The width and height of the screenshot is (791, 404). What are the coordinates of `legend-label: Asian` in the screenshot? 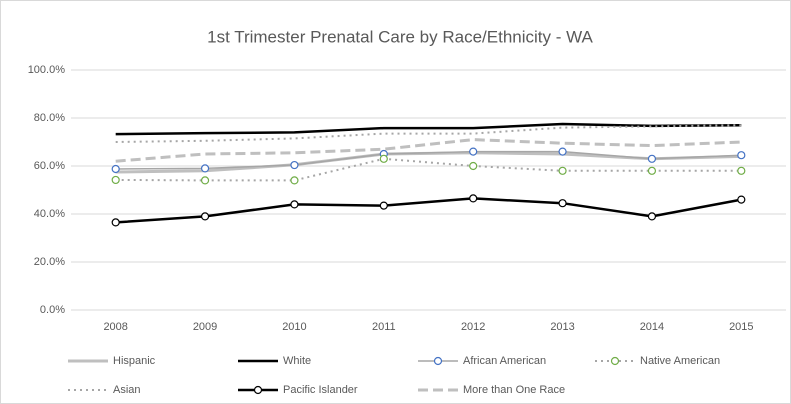 It's located at (127, 390).